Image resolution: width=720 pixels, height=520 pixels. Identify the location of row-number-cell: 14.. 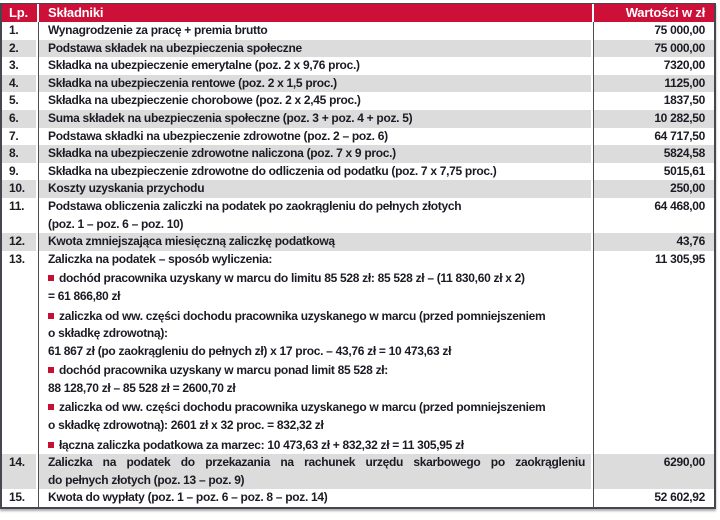
(20, 472).